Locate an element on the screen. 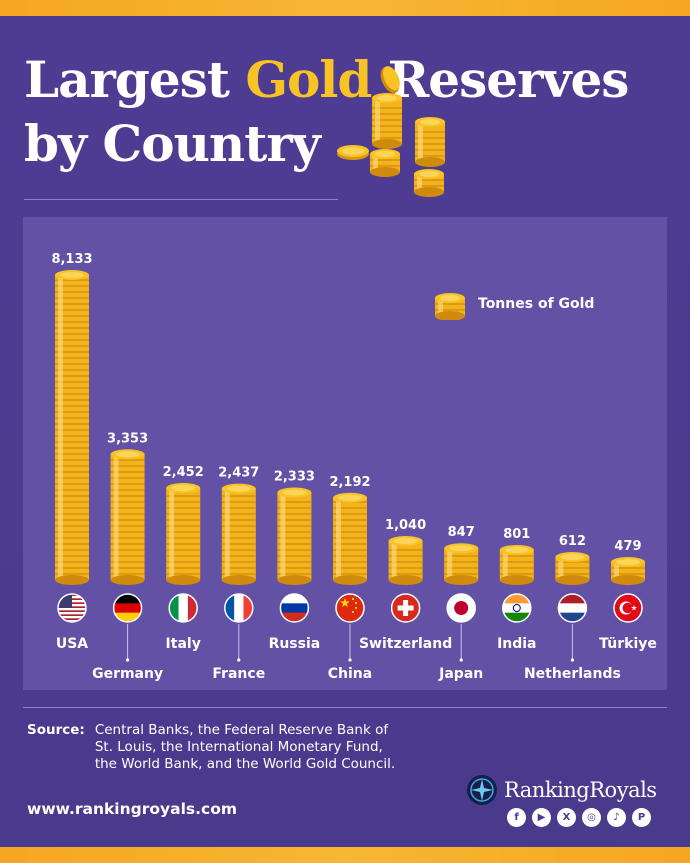  brand-name: RankingRoyals is located at coordinates (580, 790).